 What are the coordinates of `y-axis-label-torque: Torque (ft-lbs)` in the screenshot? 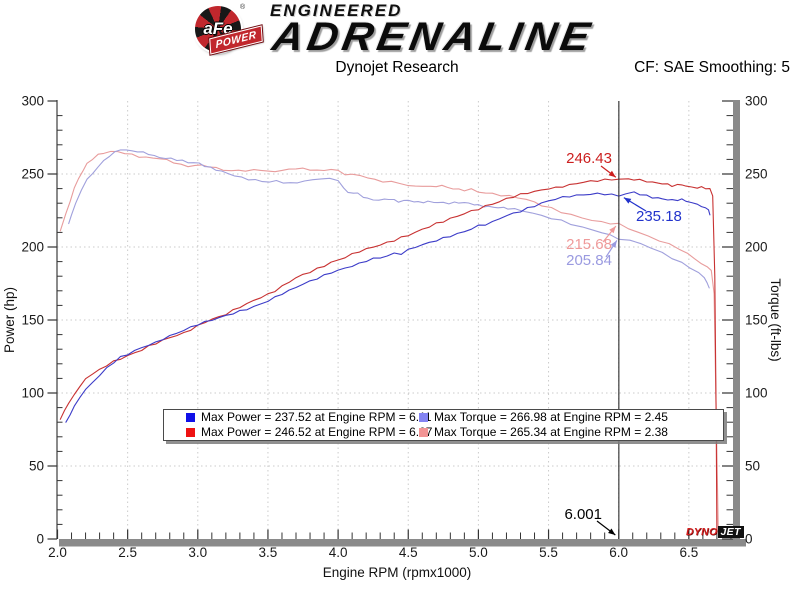 It's located at (775, 319).